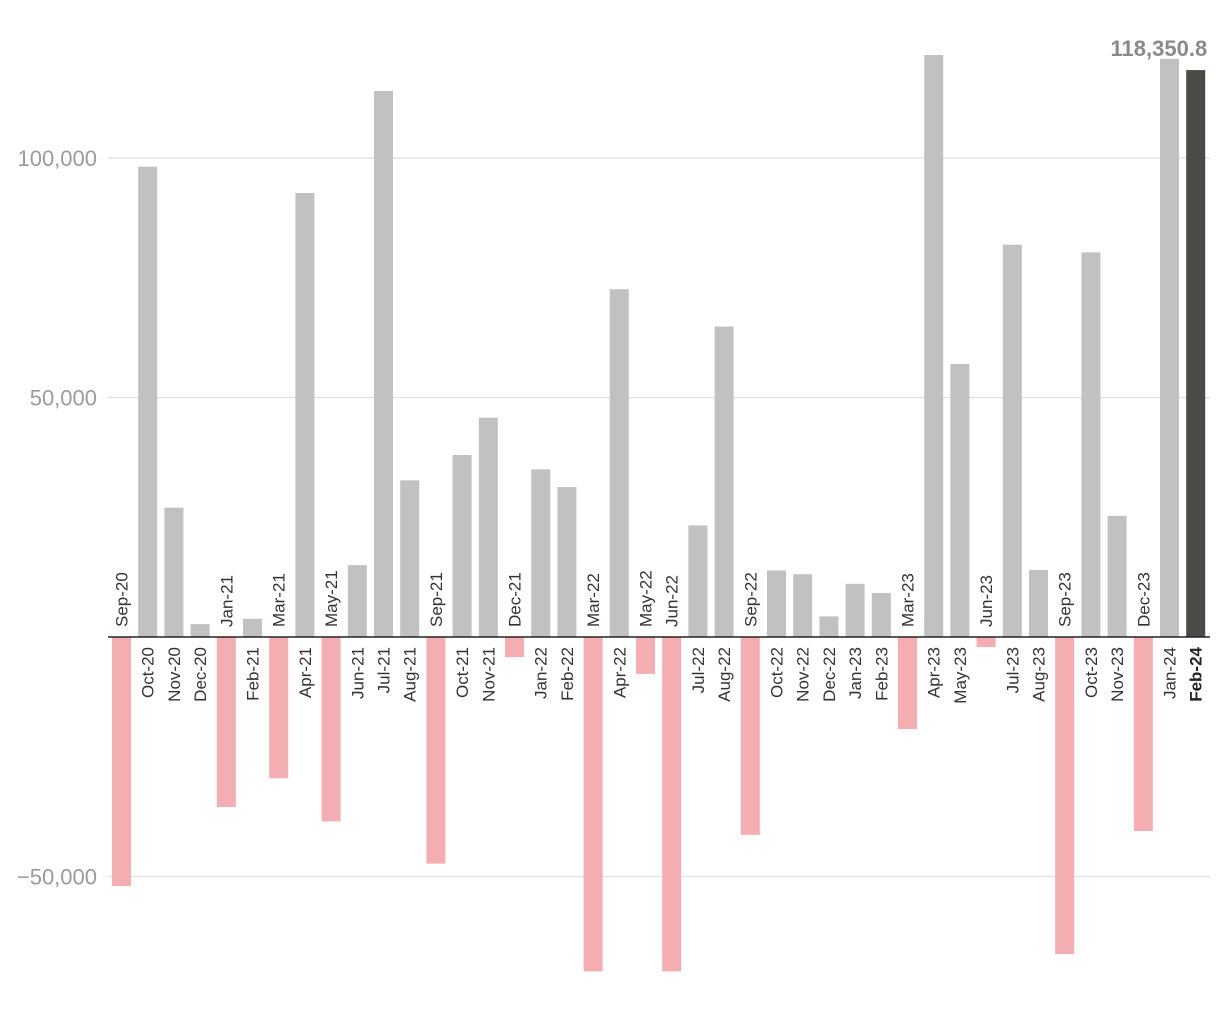 This screenshot has width=1220, height=1020. Describe the element at coordinates (750, 599) in the screenshot. I see `x-category-label: Sep-22` at that location.